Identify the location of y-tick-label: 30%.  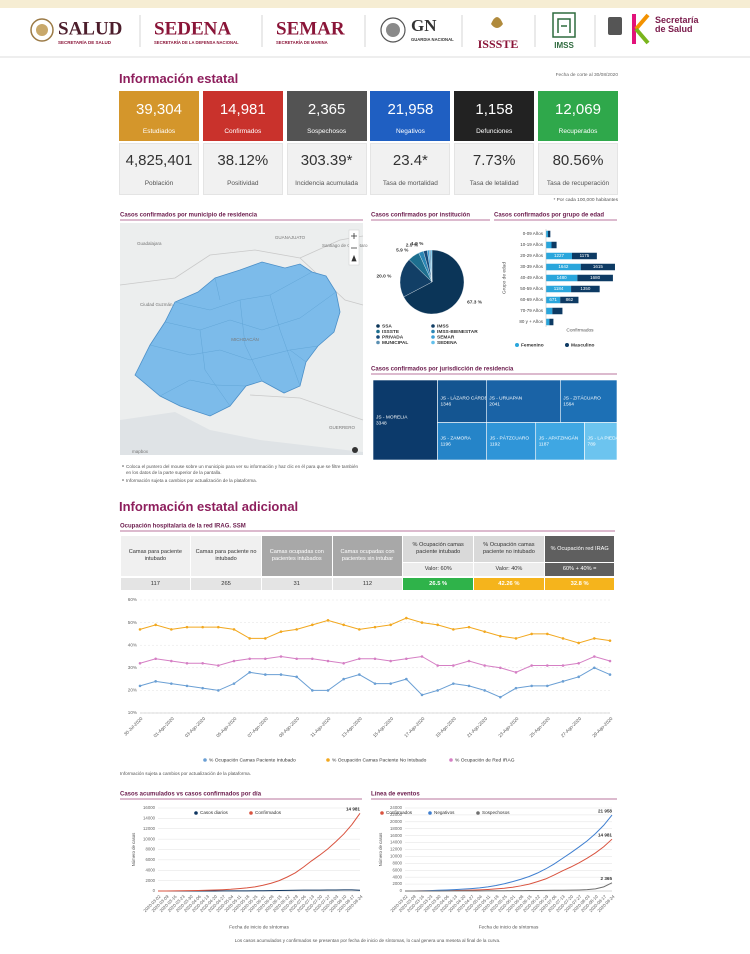
(132, 667).